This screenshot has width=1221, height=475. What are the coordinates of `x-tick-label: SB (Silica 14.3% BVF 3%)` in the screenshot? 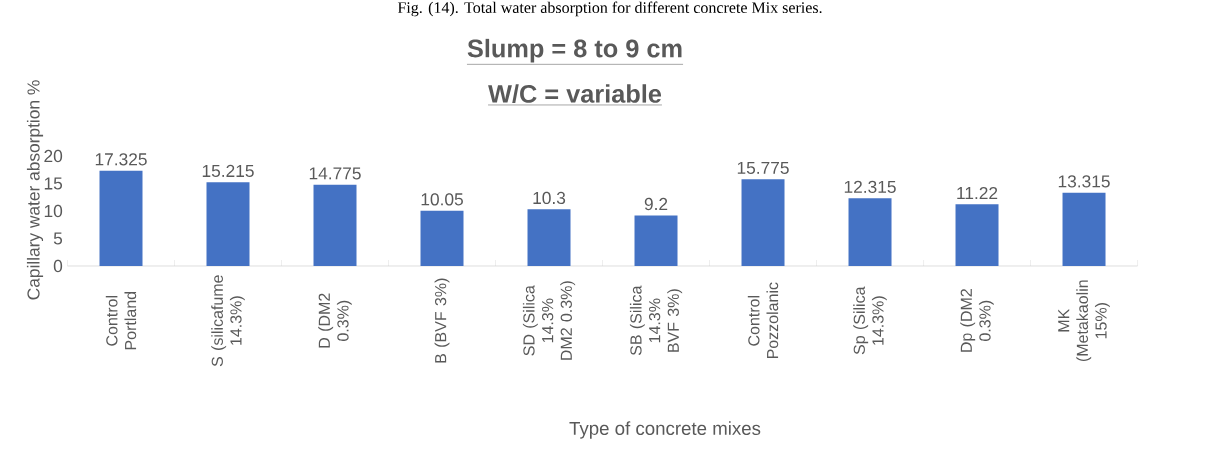 It's located at (656, 320).